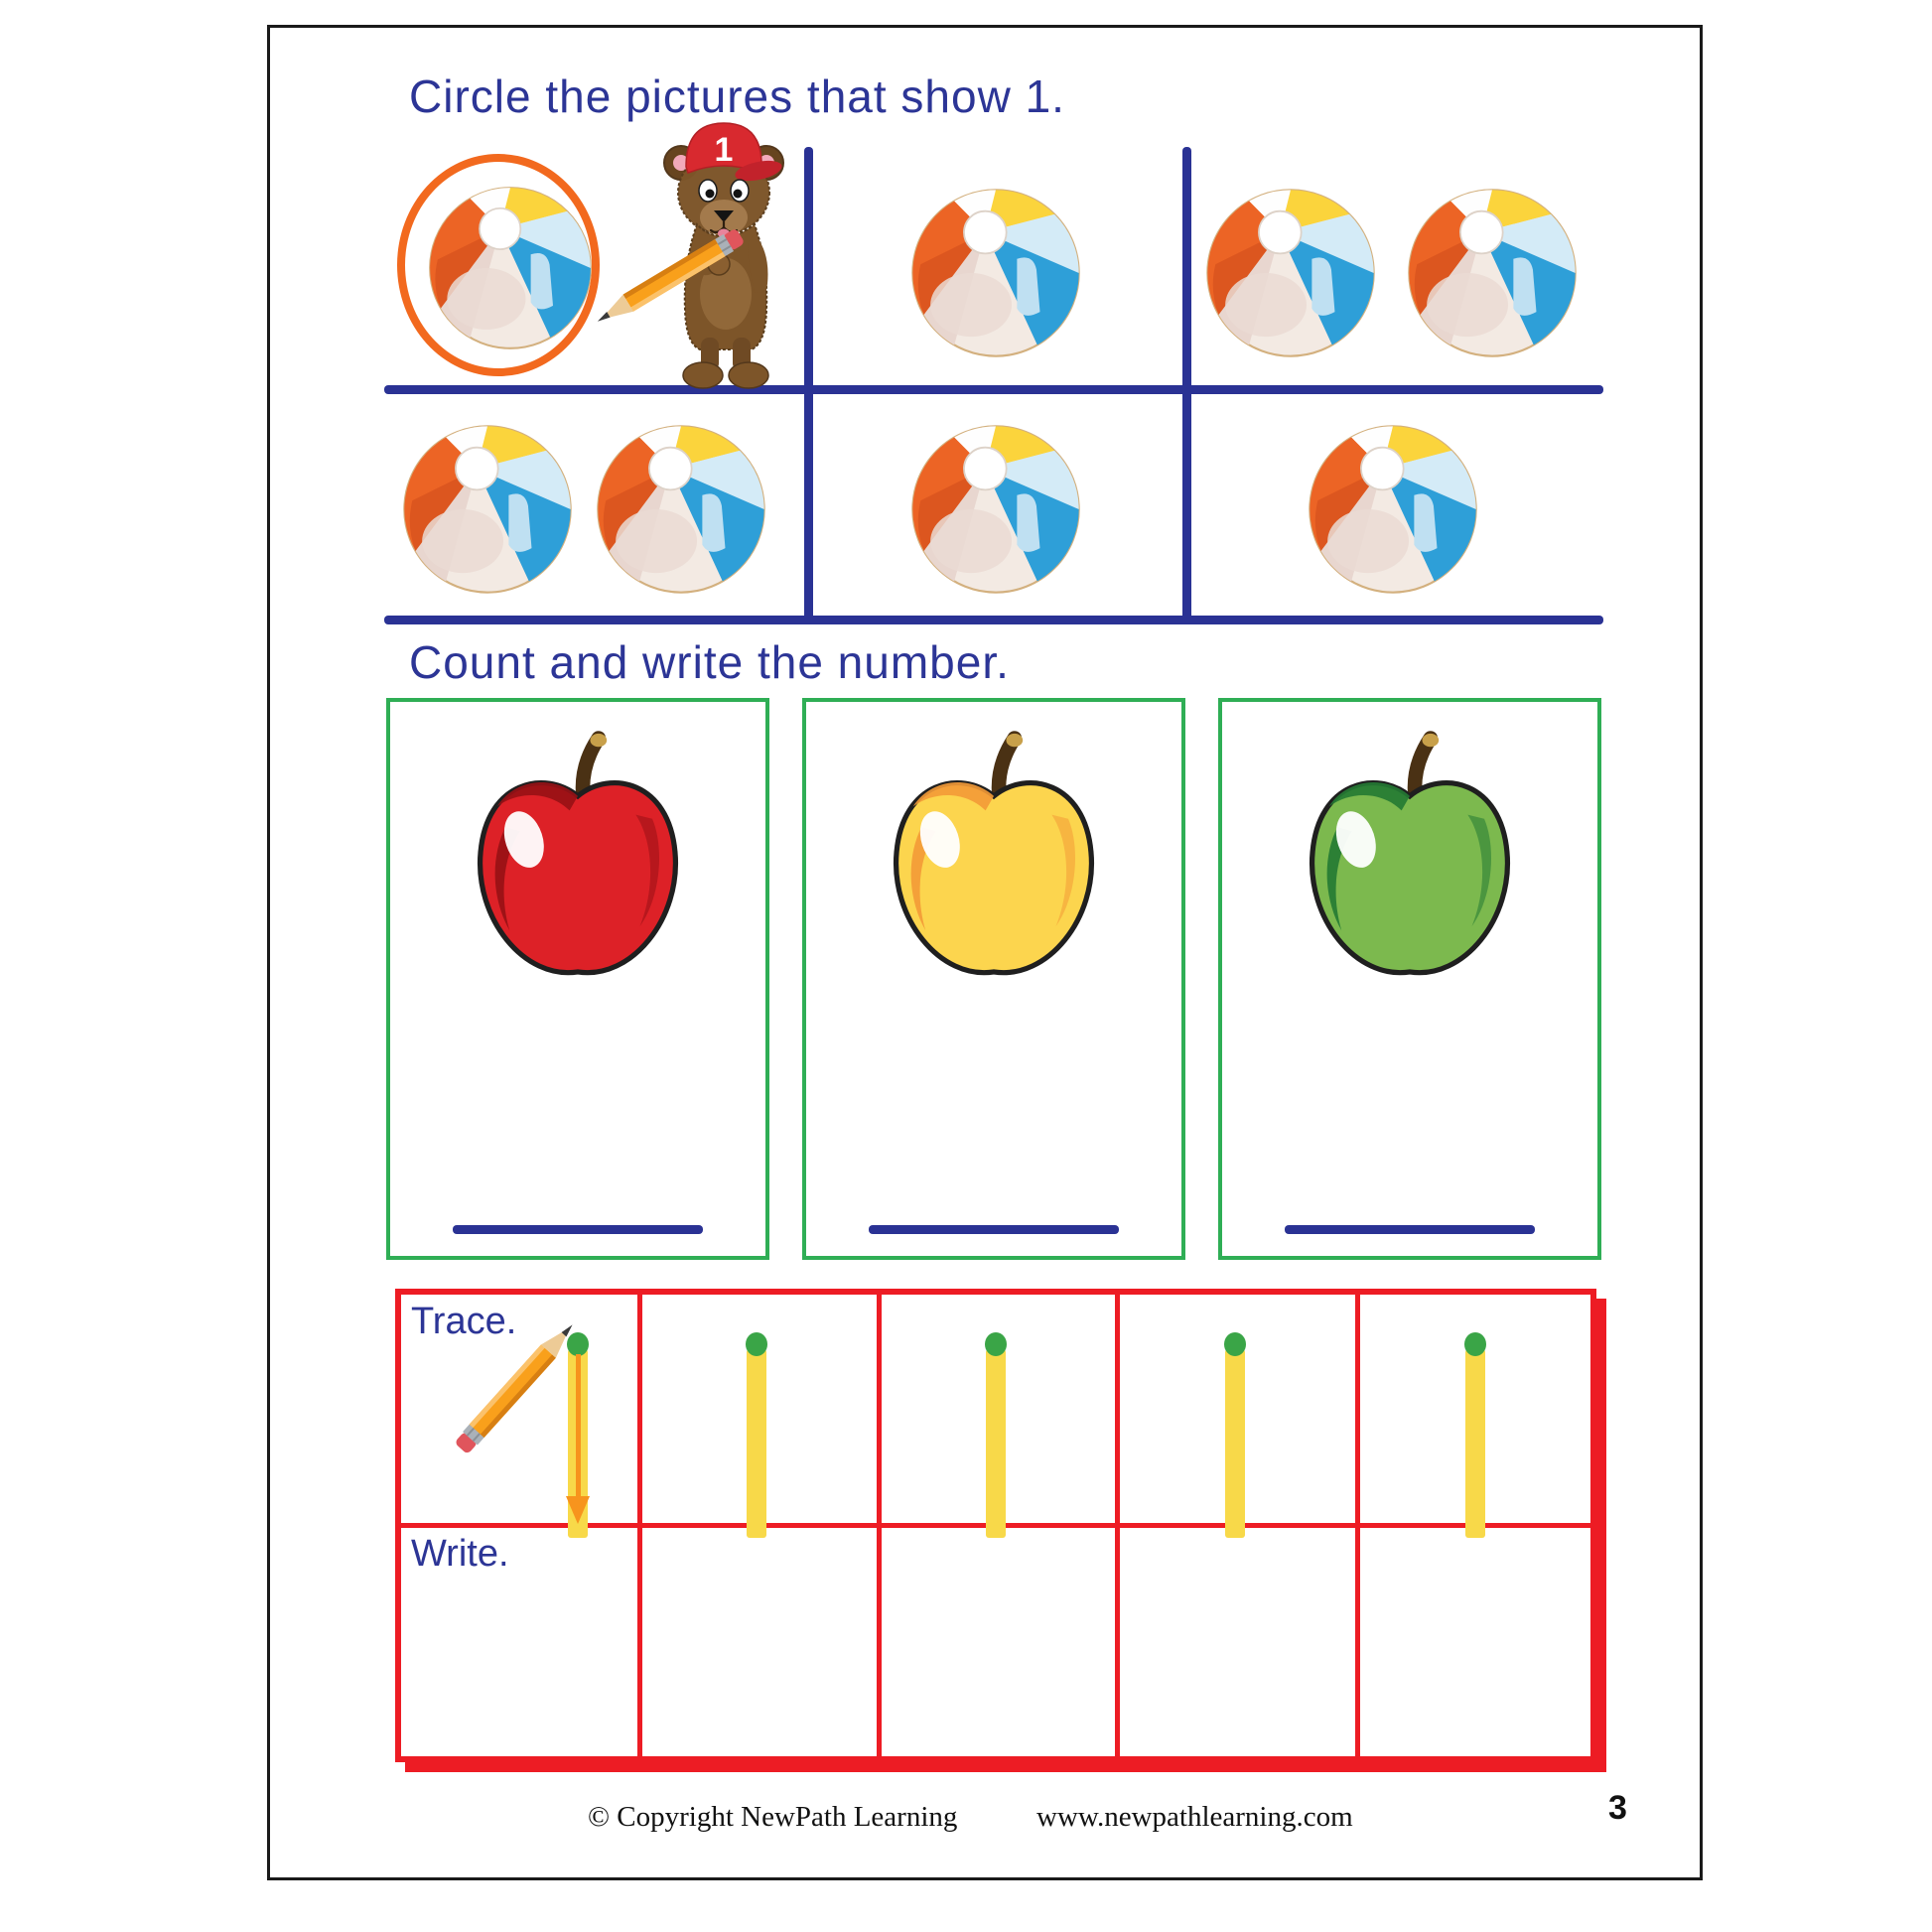 Image resolution: width=1932 pixels, height=1932 pixels. I want to click on page-number: 3, so click(1618, 1808).